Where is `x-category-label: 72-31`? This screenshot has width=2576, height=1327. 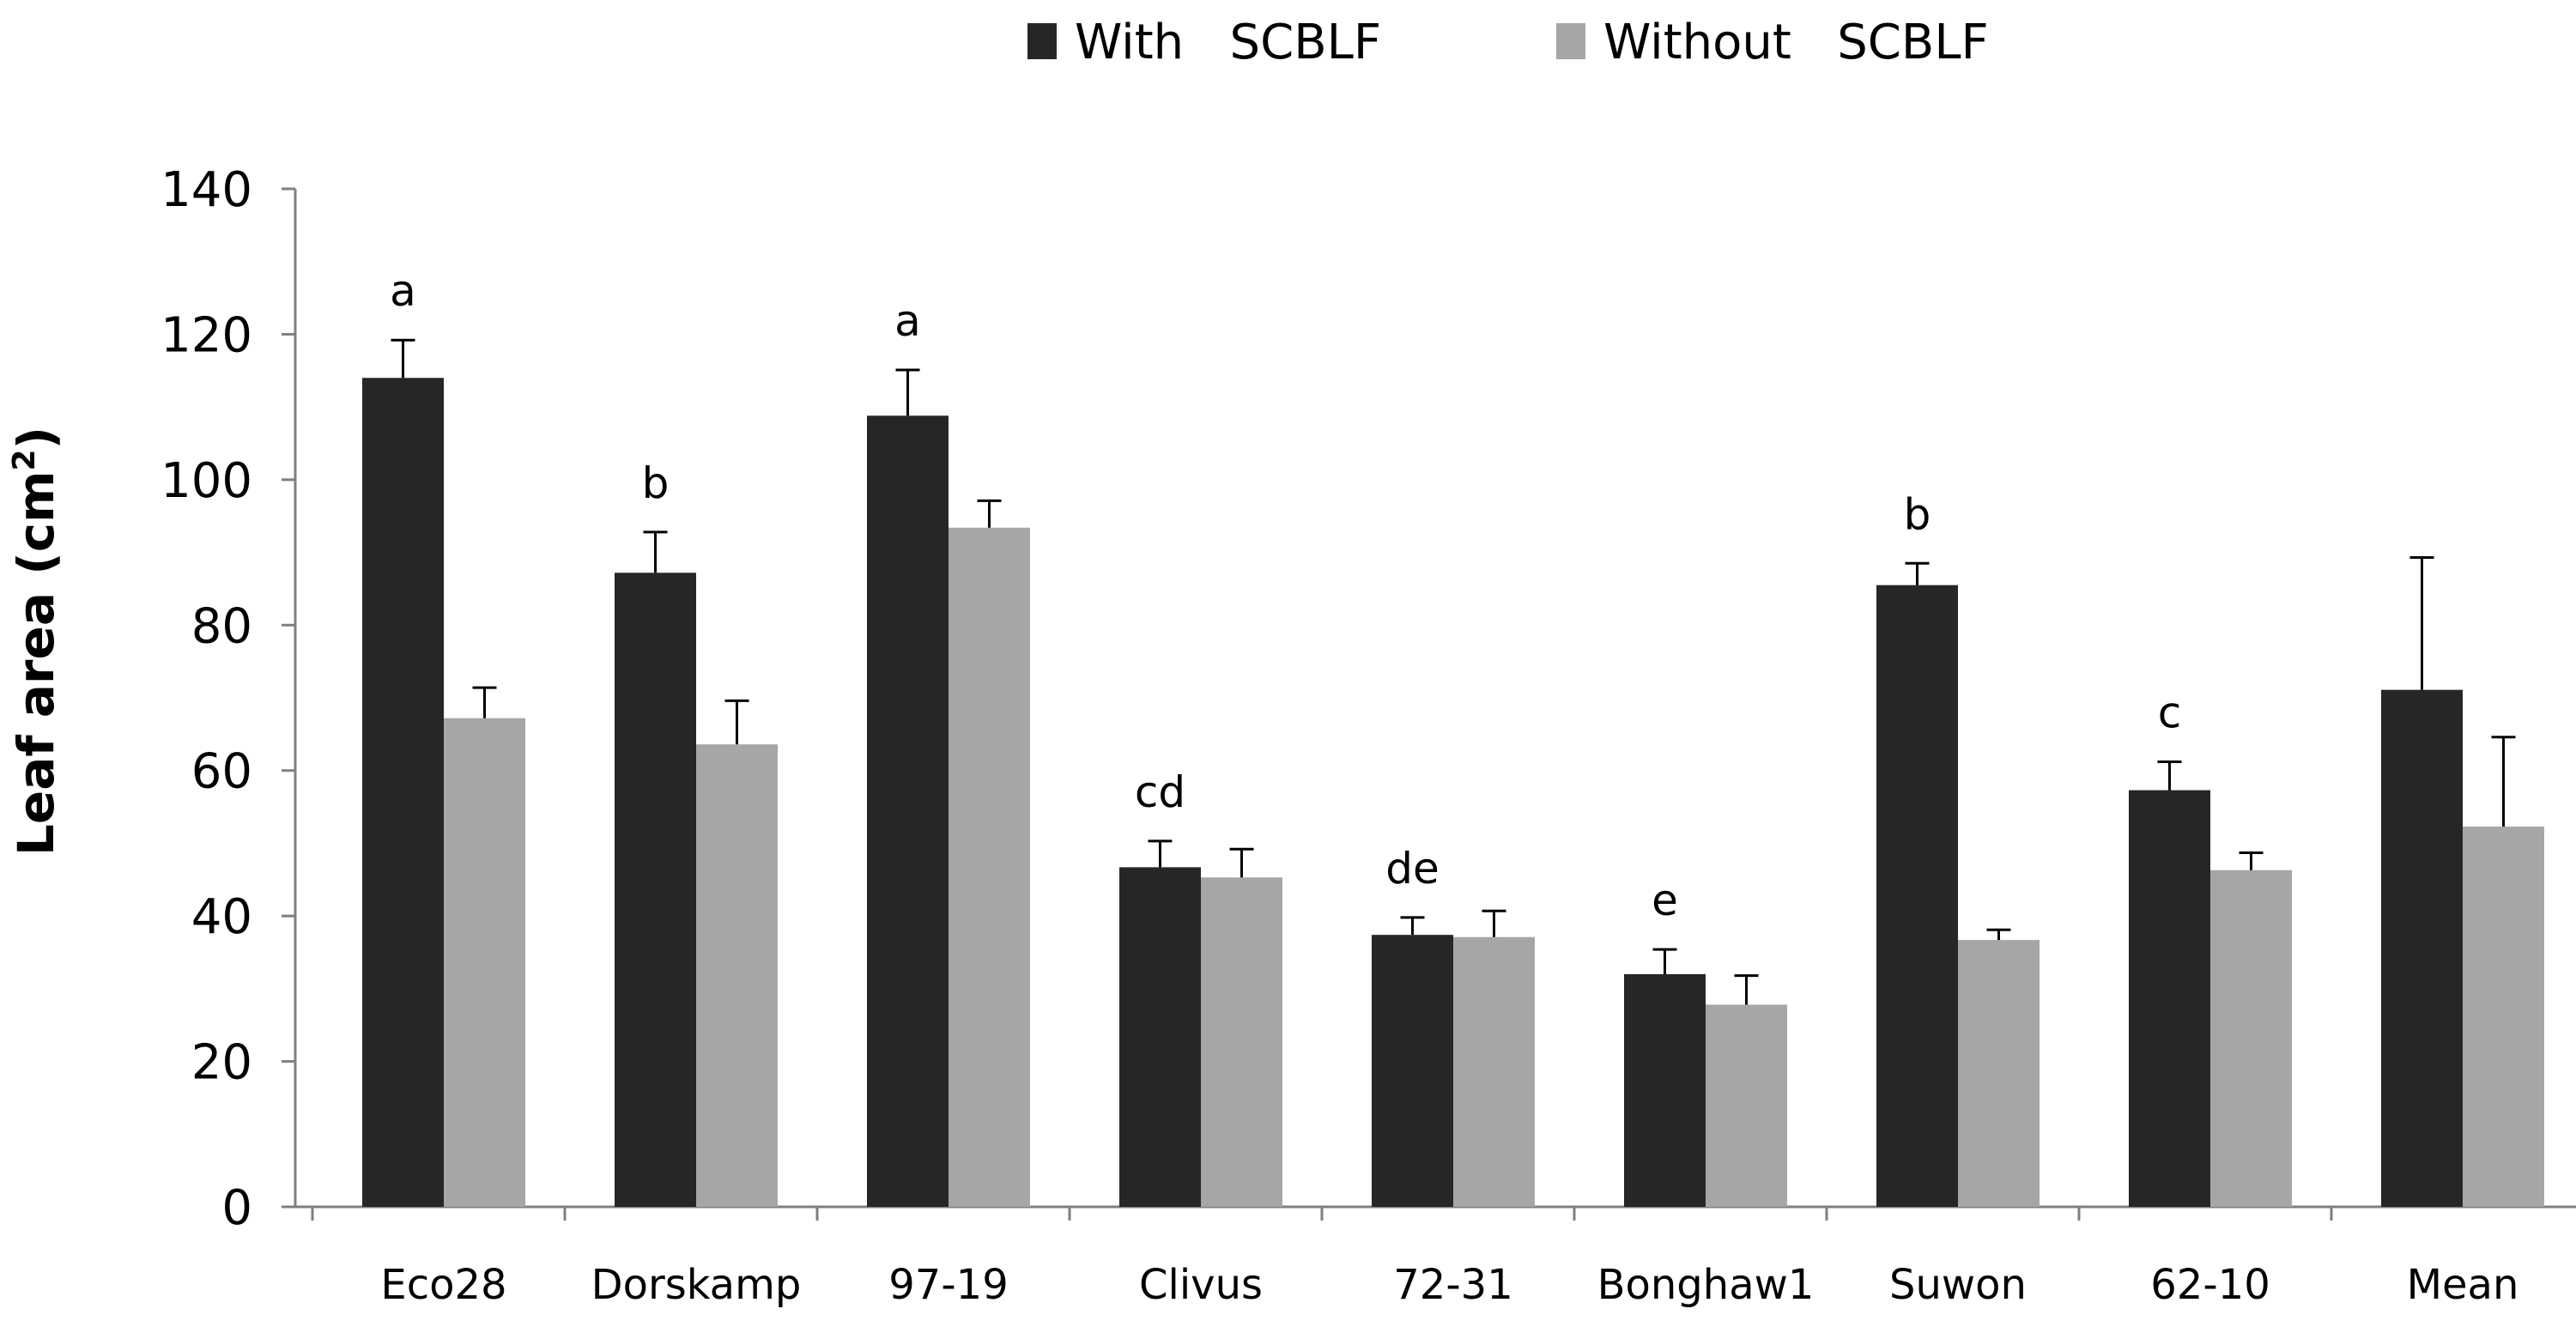
x-category-label: 72-31 is located at coordinates (1452, 1285).